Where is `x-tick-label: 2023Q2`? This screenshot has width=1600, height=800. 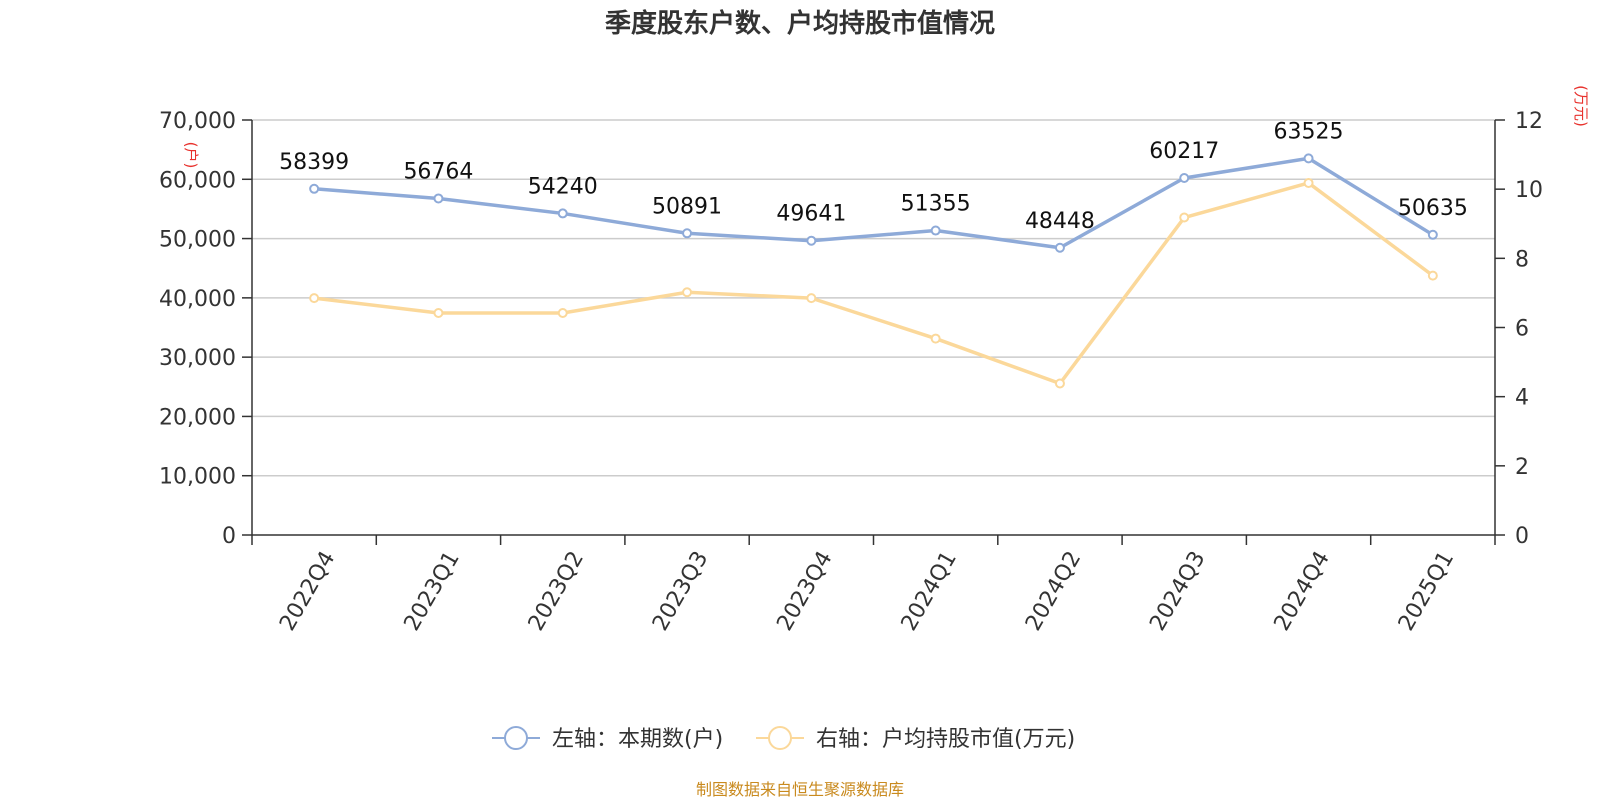
x-tick-label: 2023Q2 is located at coordinates (556, 591).